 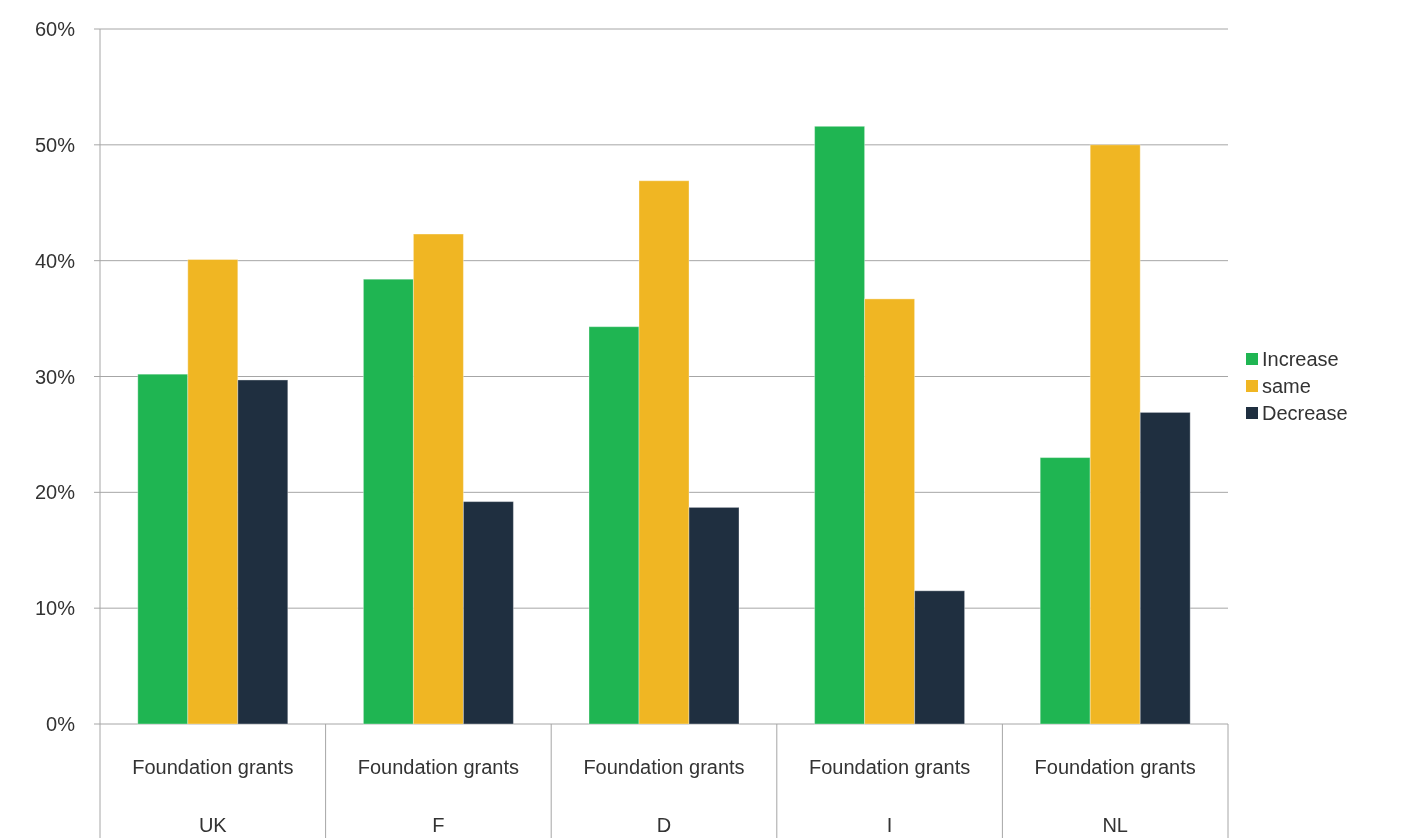 What do you see at coordinates (55, 376) in the screenshot?
I see `y-tick-label: 30%` at bounding box center [55, 376].